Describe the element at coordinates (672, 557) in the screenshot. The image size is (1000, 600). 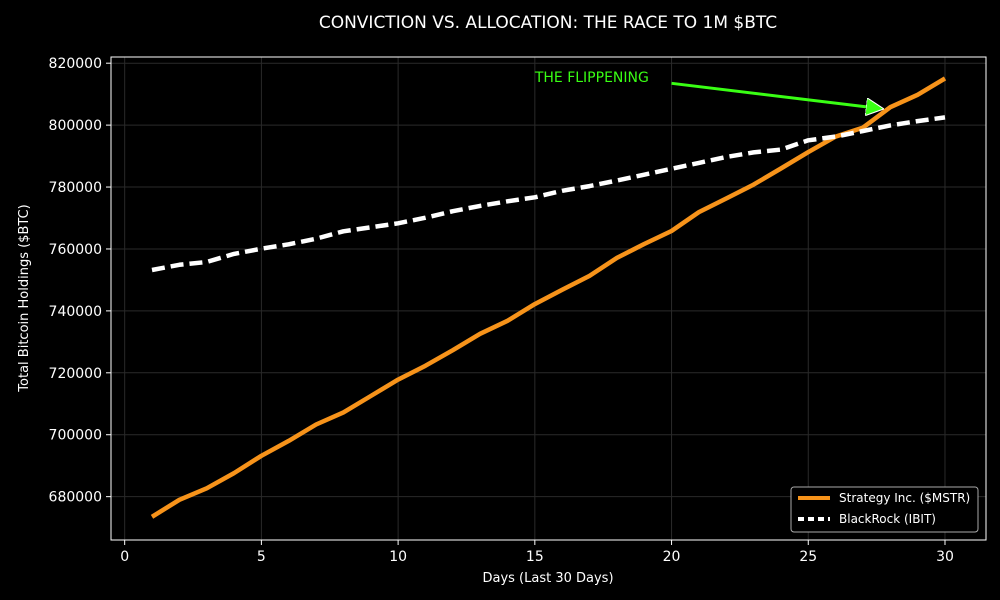
I see `x-tick-label: 20` at that location.